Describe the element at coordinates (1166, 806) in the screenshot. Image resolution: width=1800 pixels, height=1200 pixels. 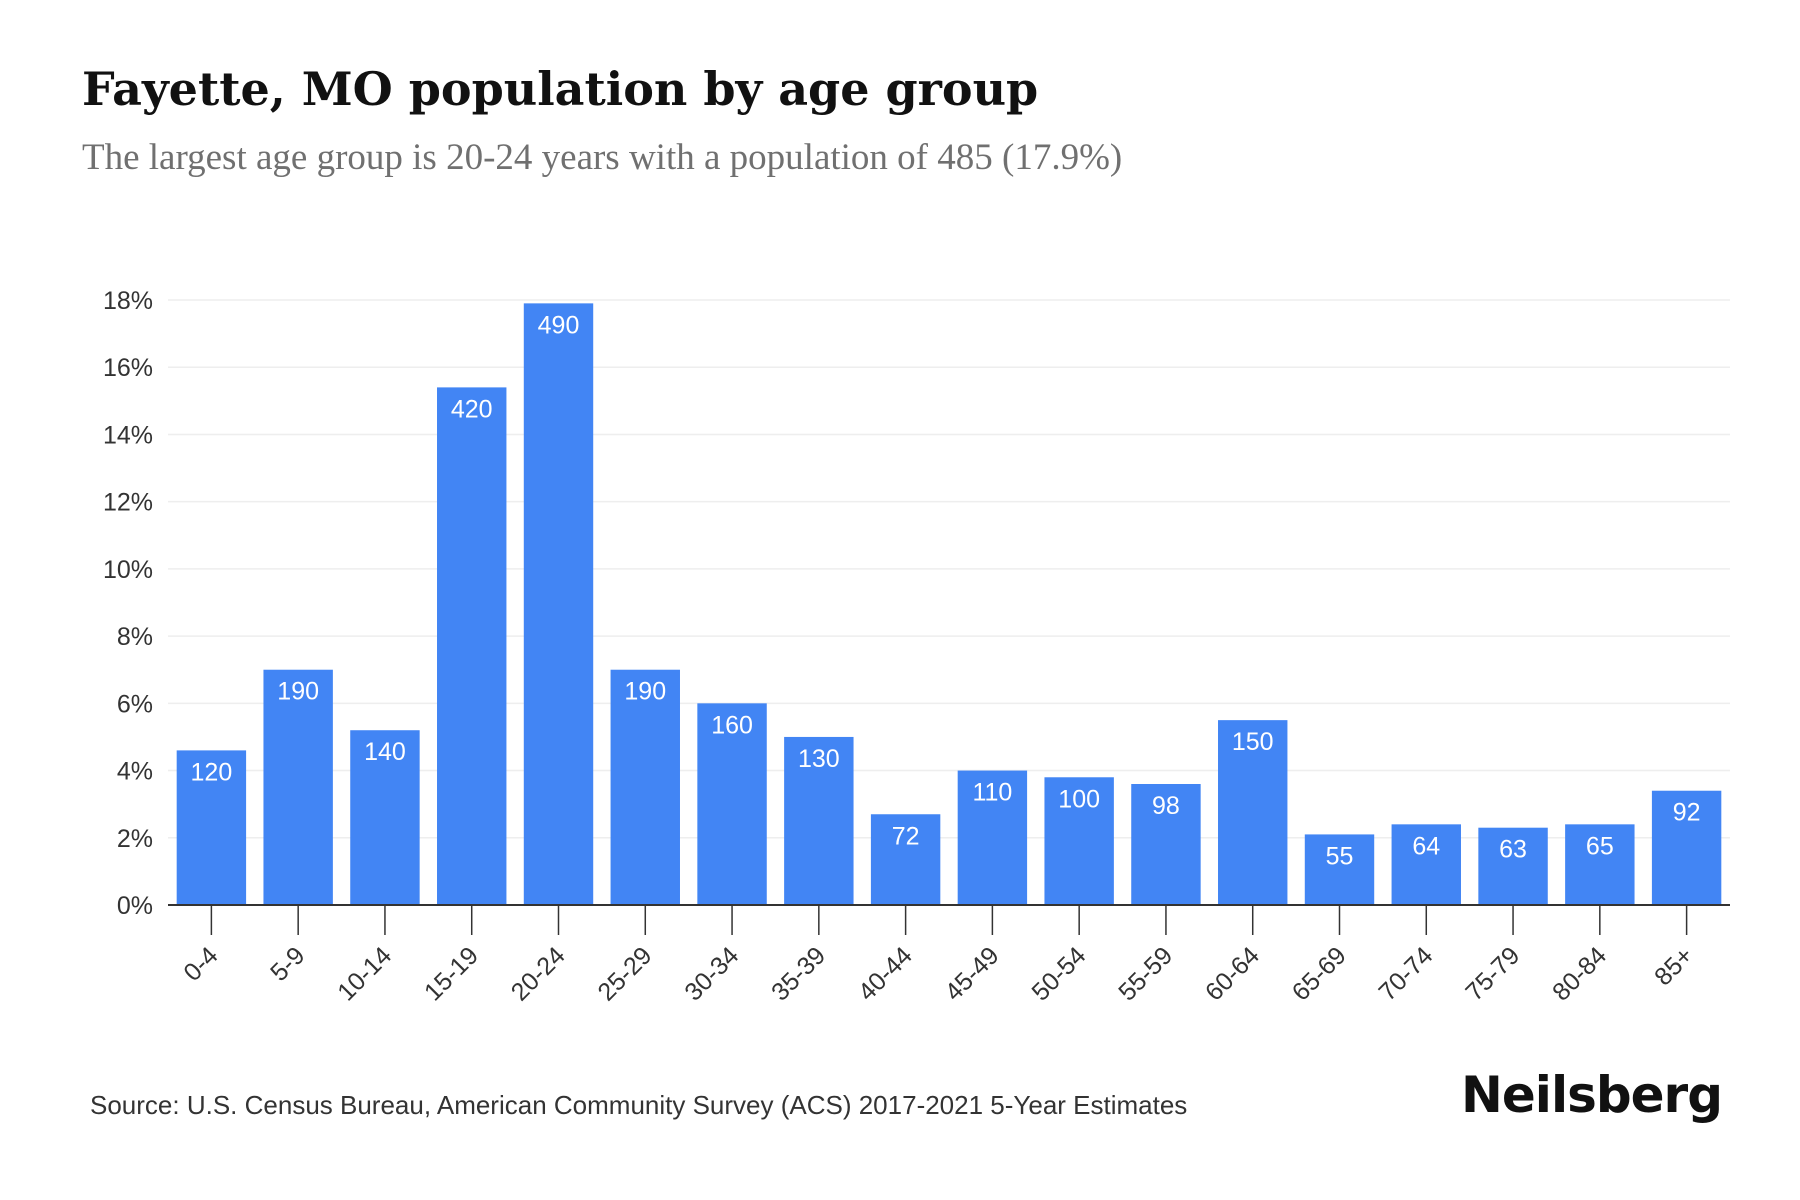
I see `bar-value-label: 98` at that location.